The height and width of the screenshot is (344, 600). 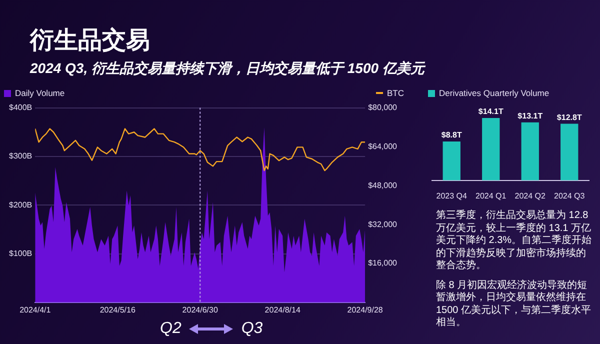 What do you see at coordinates (395, 93) in the screenshot?
I see `legend-label: BTC` at bounding box center [395, 93].